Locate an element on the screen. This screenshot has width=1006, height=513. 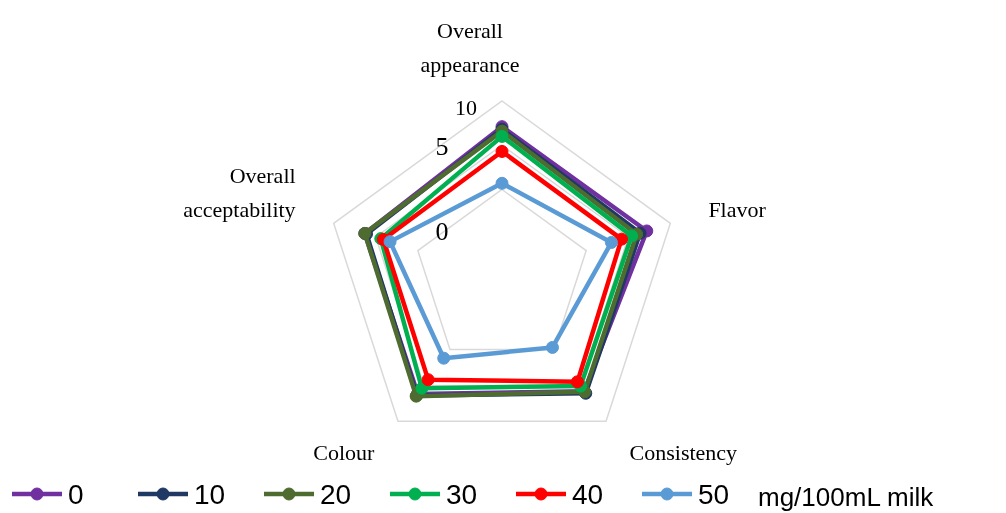
legend-label: 10 is located at coordinates (210, 494).